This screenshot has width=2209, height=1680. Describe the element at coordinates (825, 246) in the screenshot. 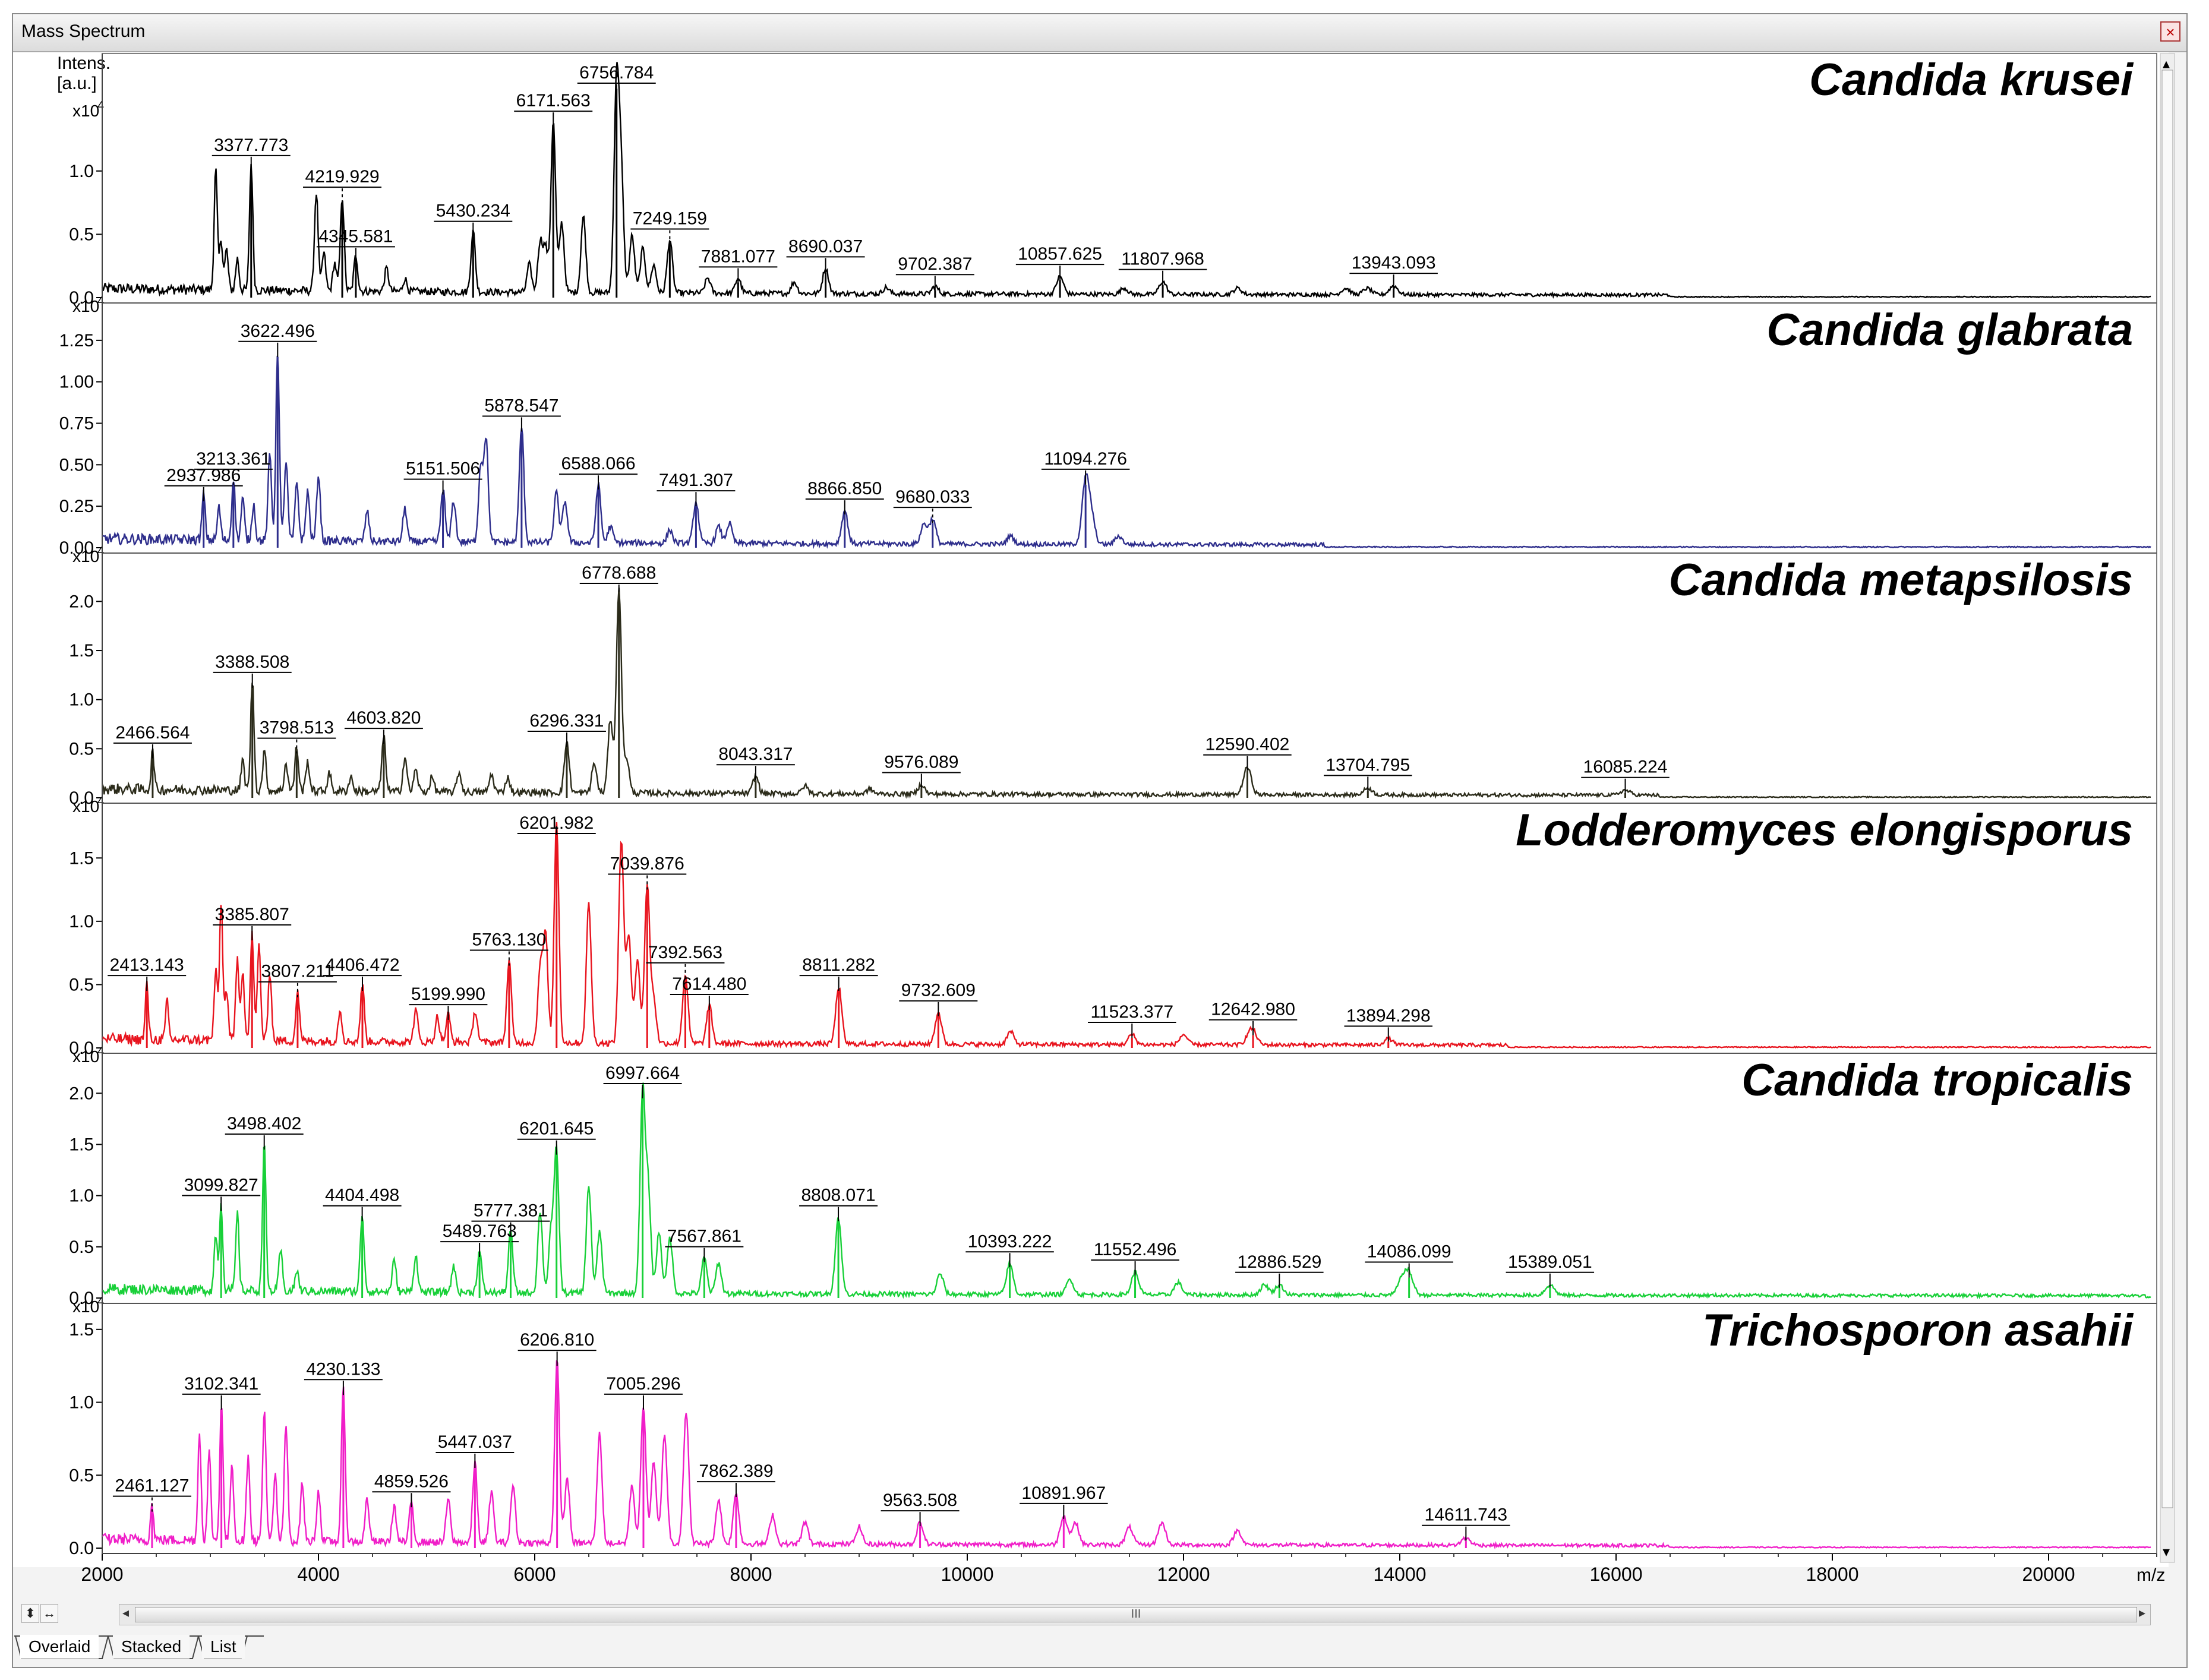

I see `peak-label: 8690.037` at that location.